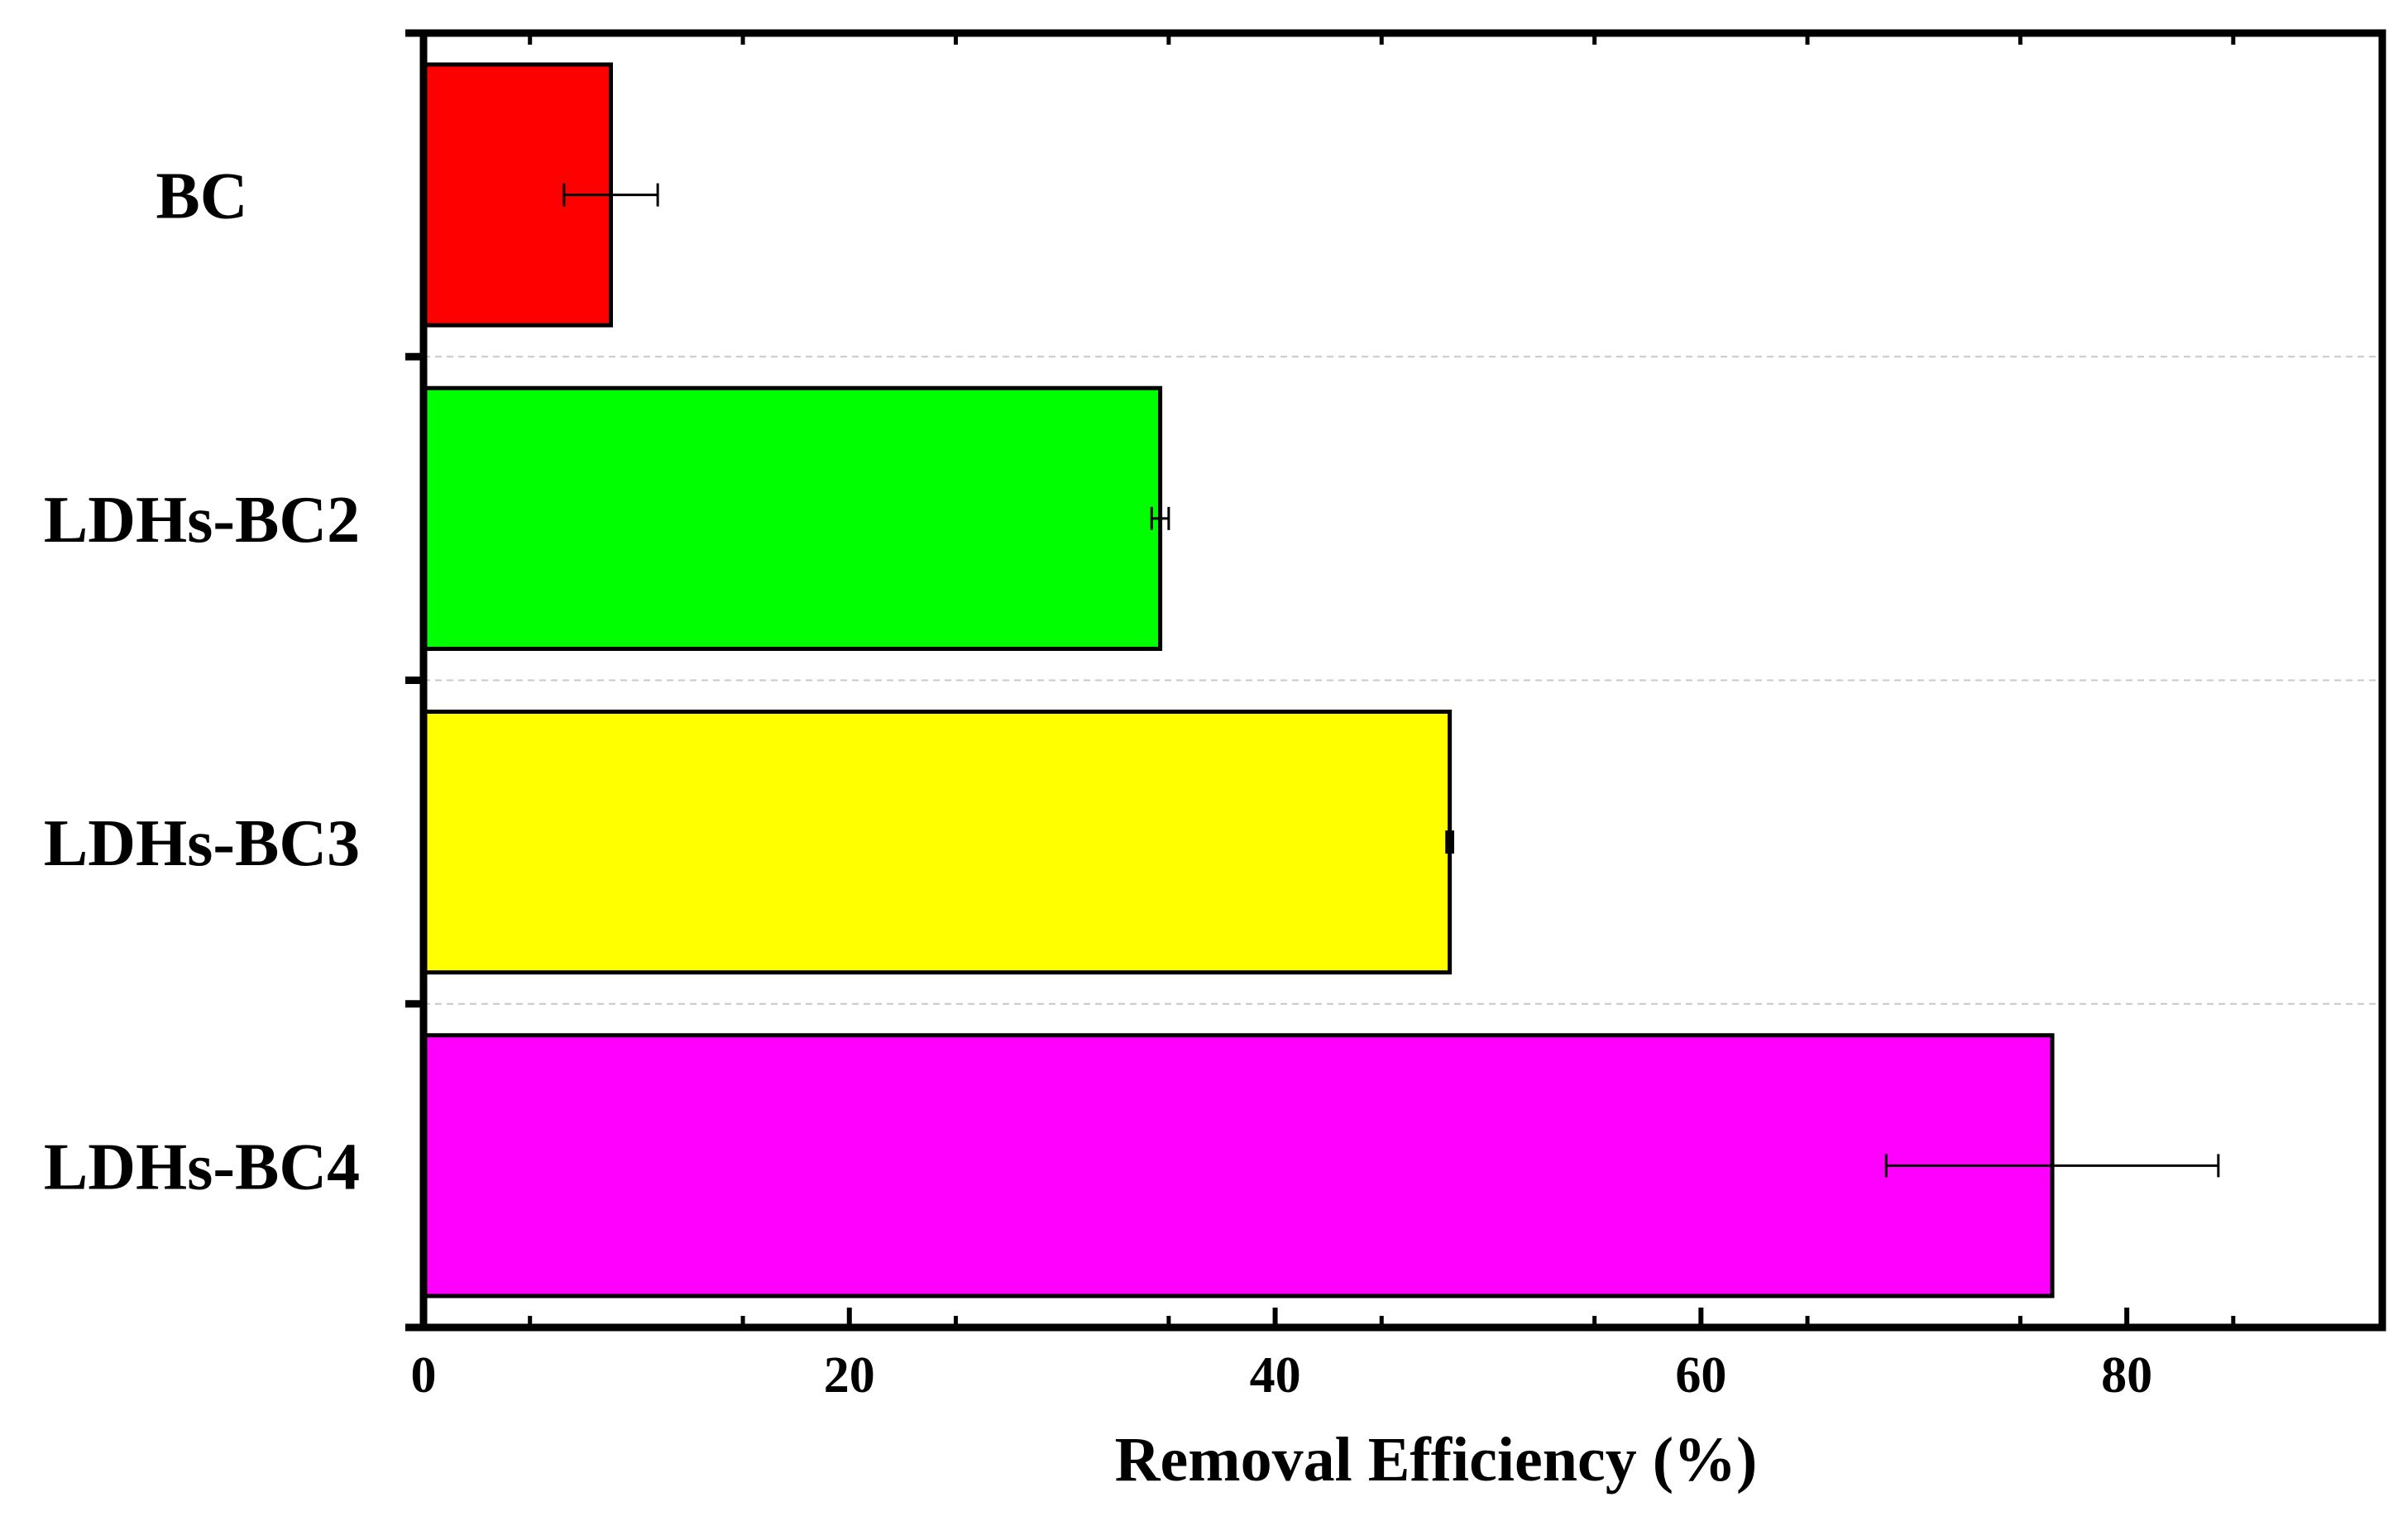  I want to click on error-bar-ldhs-bc3, so click(1449, 842).